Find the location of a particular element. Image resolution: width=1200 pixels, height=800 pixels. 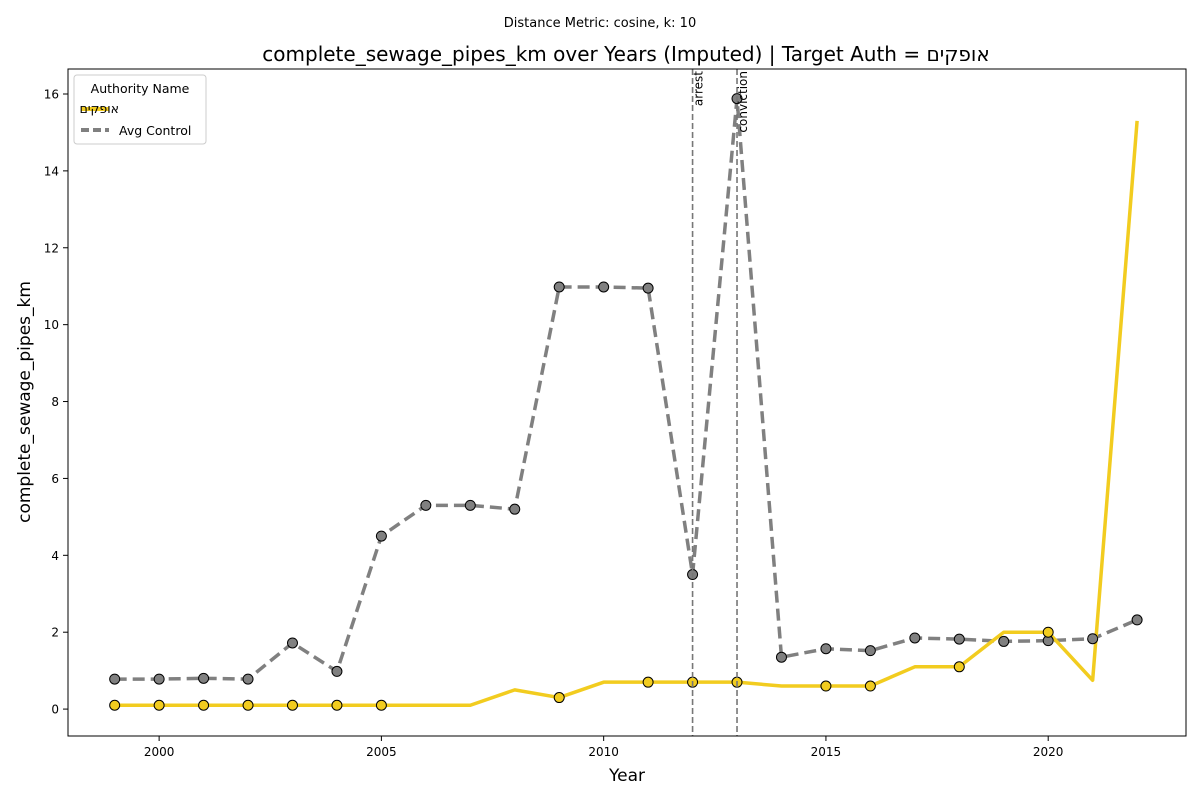

x-tick-label: 2010 is located at coordinates (603, 752).